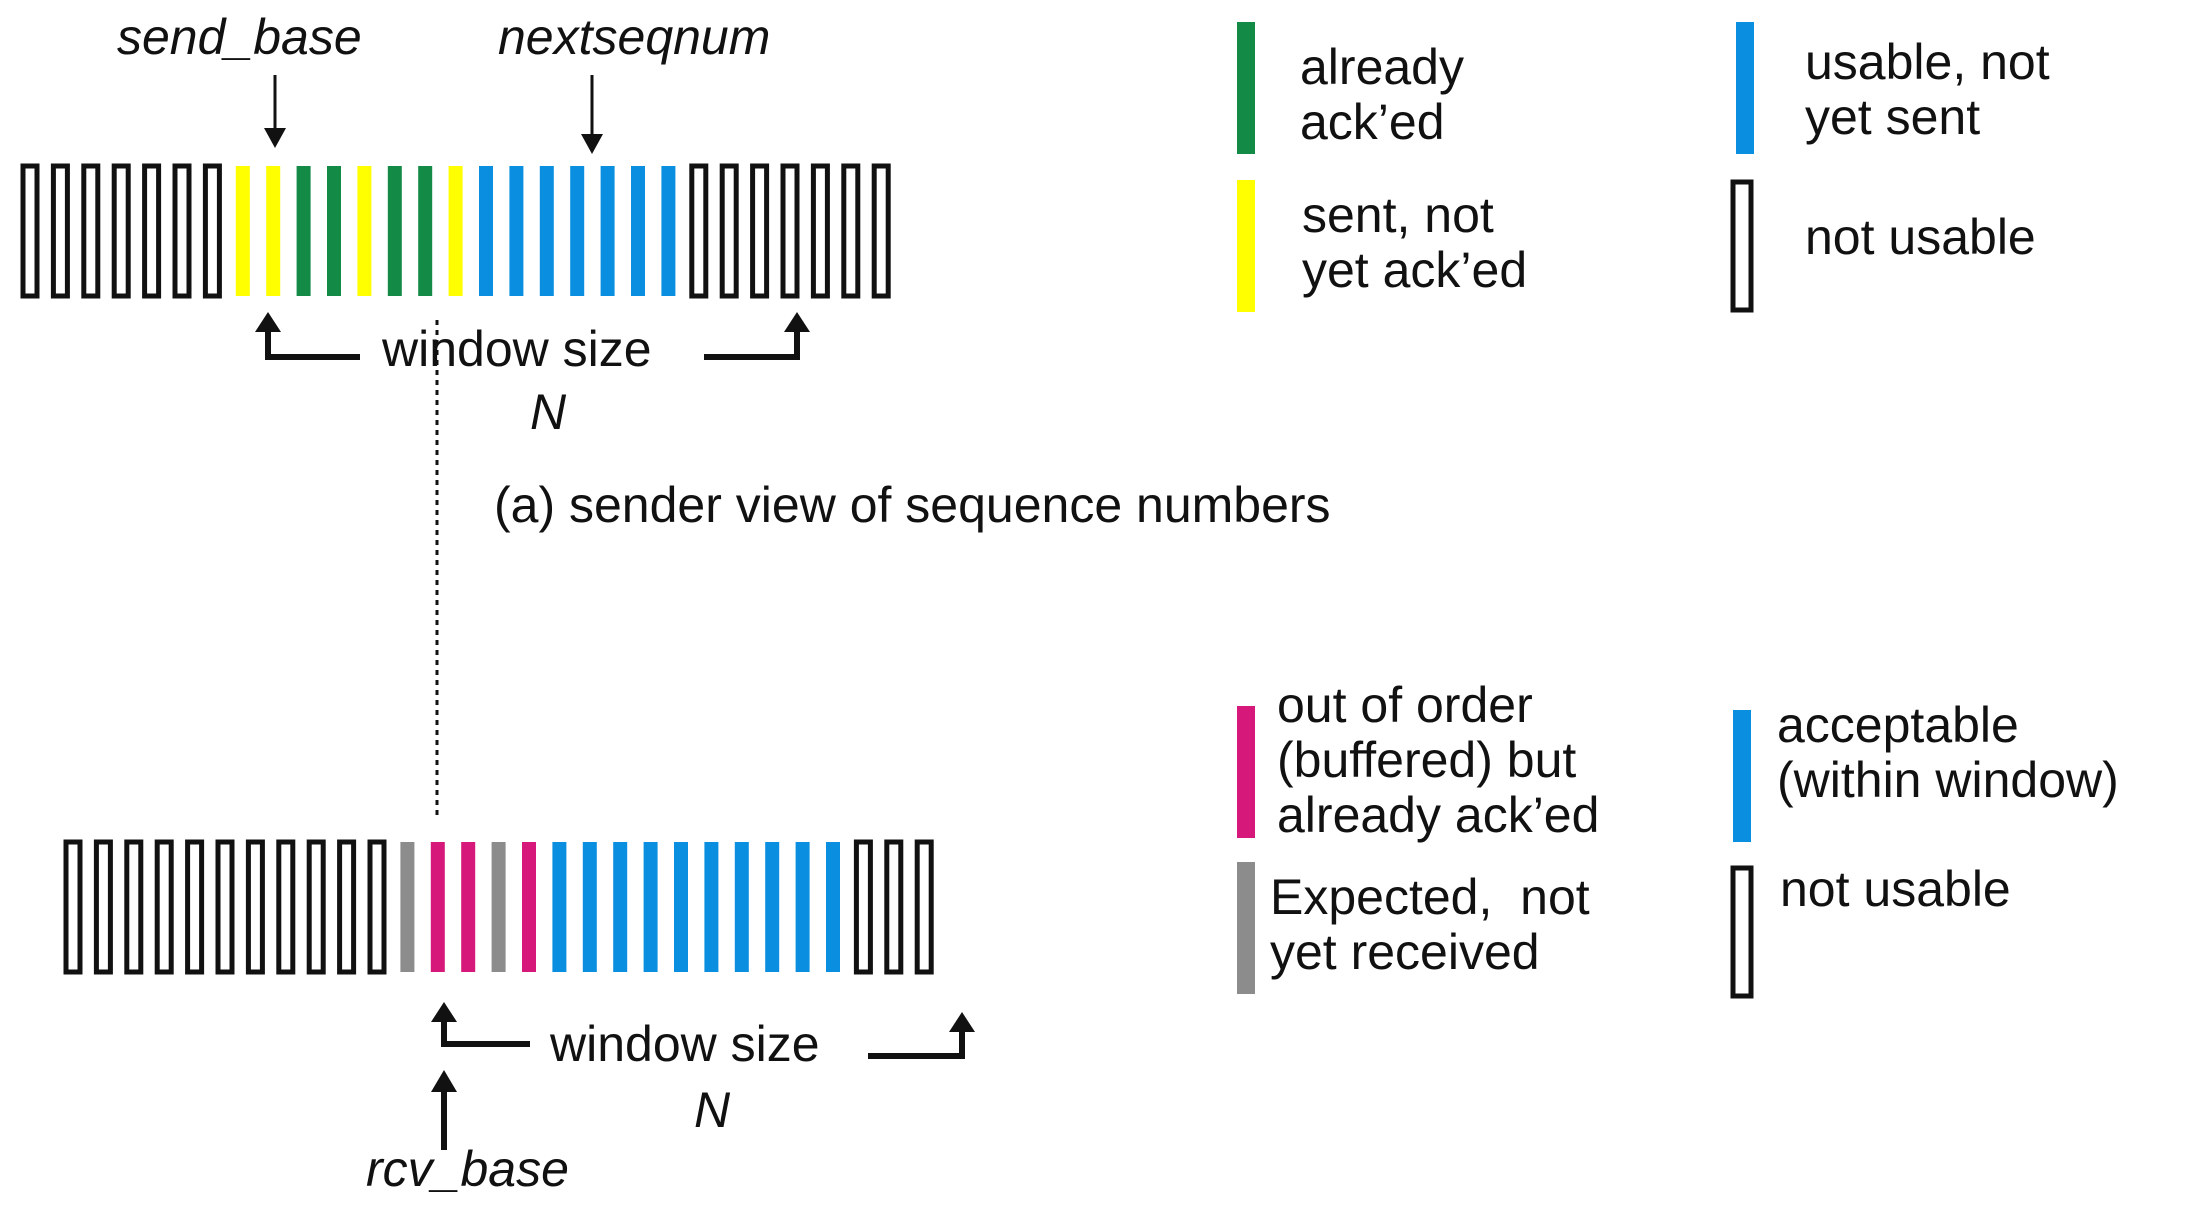  What do you see at coordinates (1246, 928) in the screenshot?
I see `legend-swatch-expected-not-received` at bounding box center [1246, 928].